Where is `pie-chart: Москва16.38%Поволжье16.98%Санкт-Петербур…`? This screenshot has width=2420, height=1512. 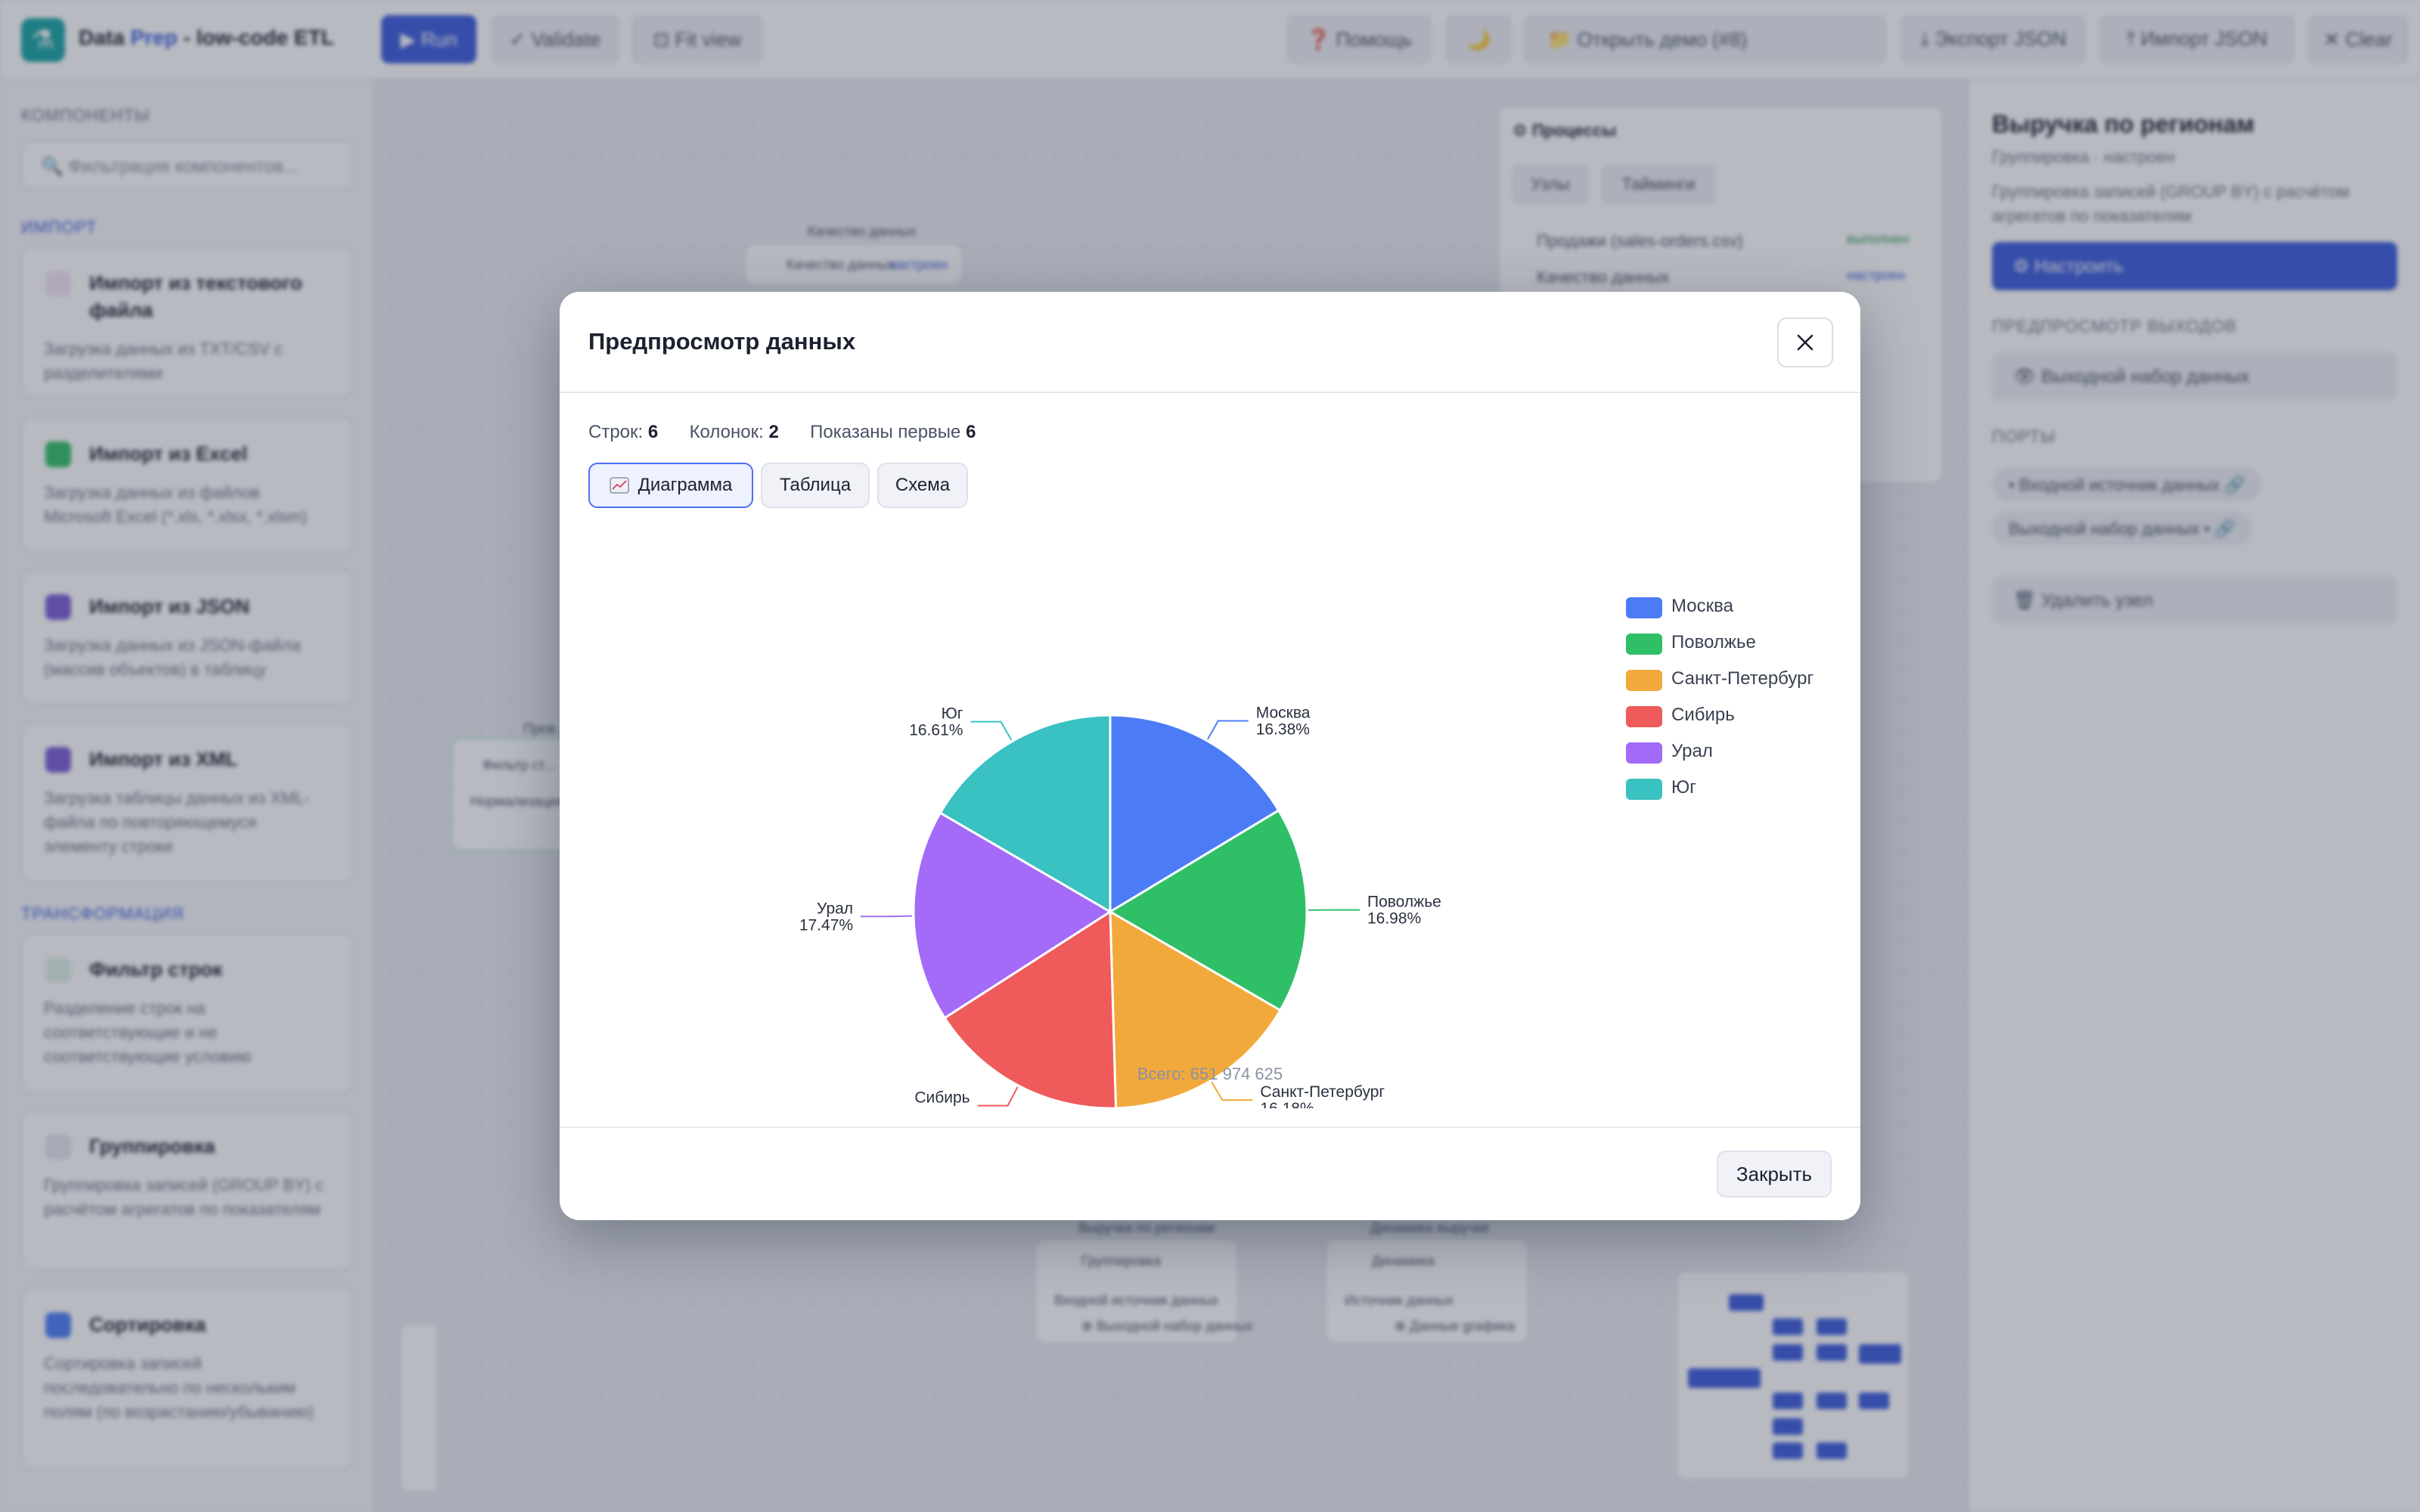
pie-chart: Москва16.38%Поволжье16.98%Санкт-Петербур… is located at coordinates (1120, 906).